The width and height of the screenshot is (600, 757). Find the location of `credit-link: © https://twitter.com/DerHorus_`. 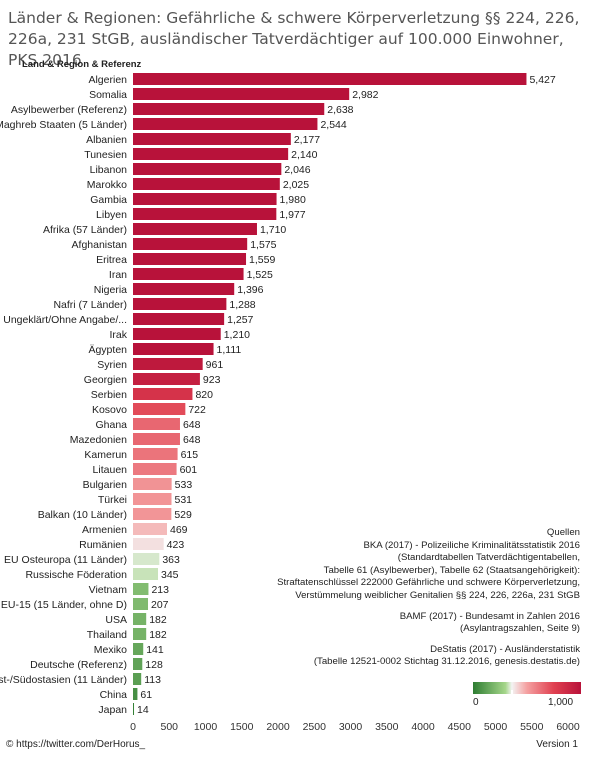

credit-link: © https://twitter.com/DerHorus_ is located at coordinates (76, 744).